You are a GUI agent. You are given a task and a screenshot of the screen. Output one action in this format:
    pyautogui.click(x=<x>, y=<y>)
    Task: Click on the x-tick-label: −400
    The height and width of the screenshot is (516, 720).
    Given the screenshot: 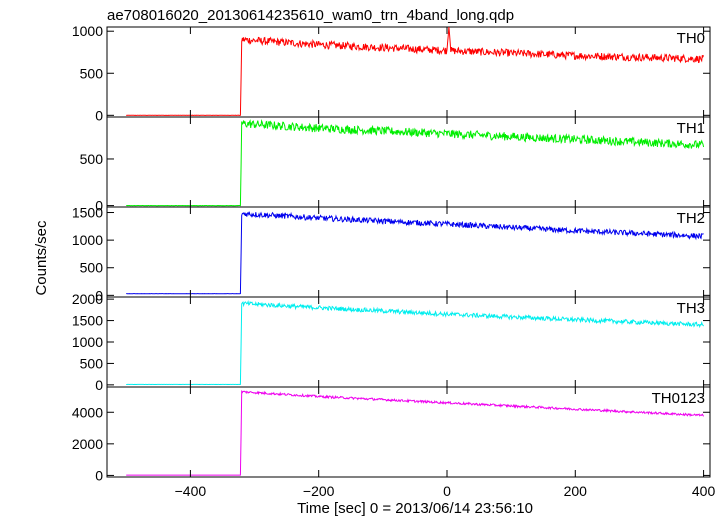 What is the action you would take?
    pyautogui.click(x=191, y=491)
    